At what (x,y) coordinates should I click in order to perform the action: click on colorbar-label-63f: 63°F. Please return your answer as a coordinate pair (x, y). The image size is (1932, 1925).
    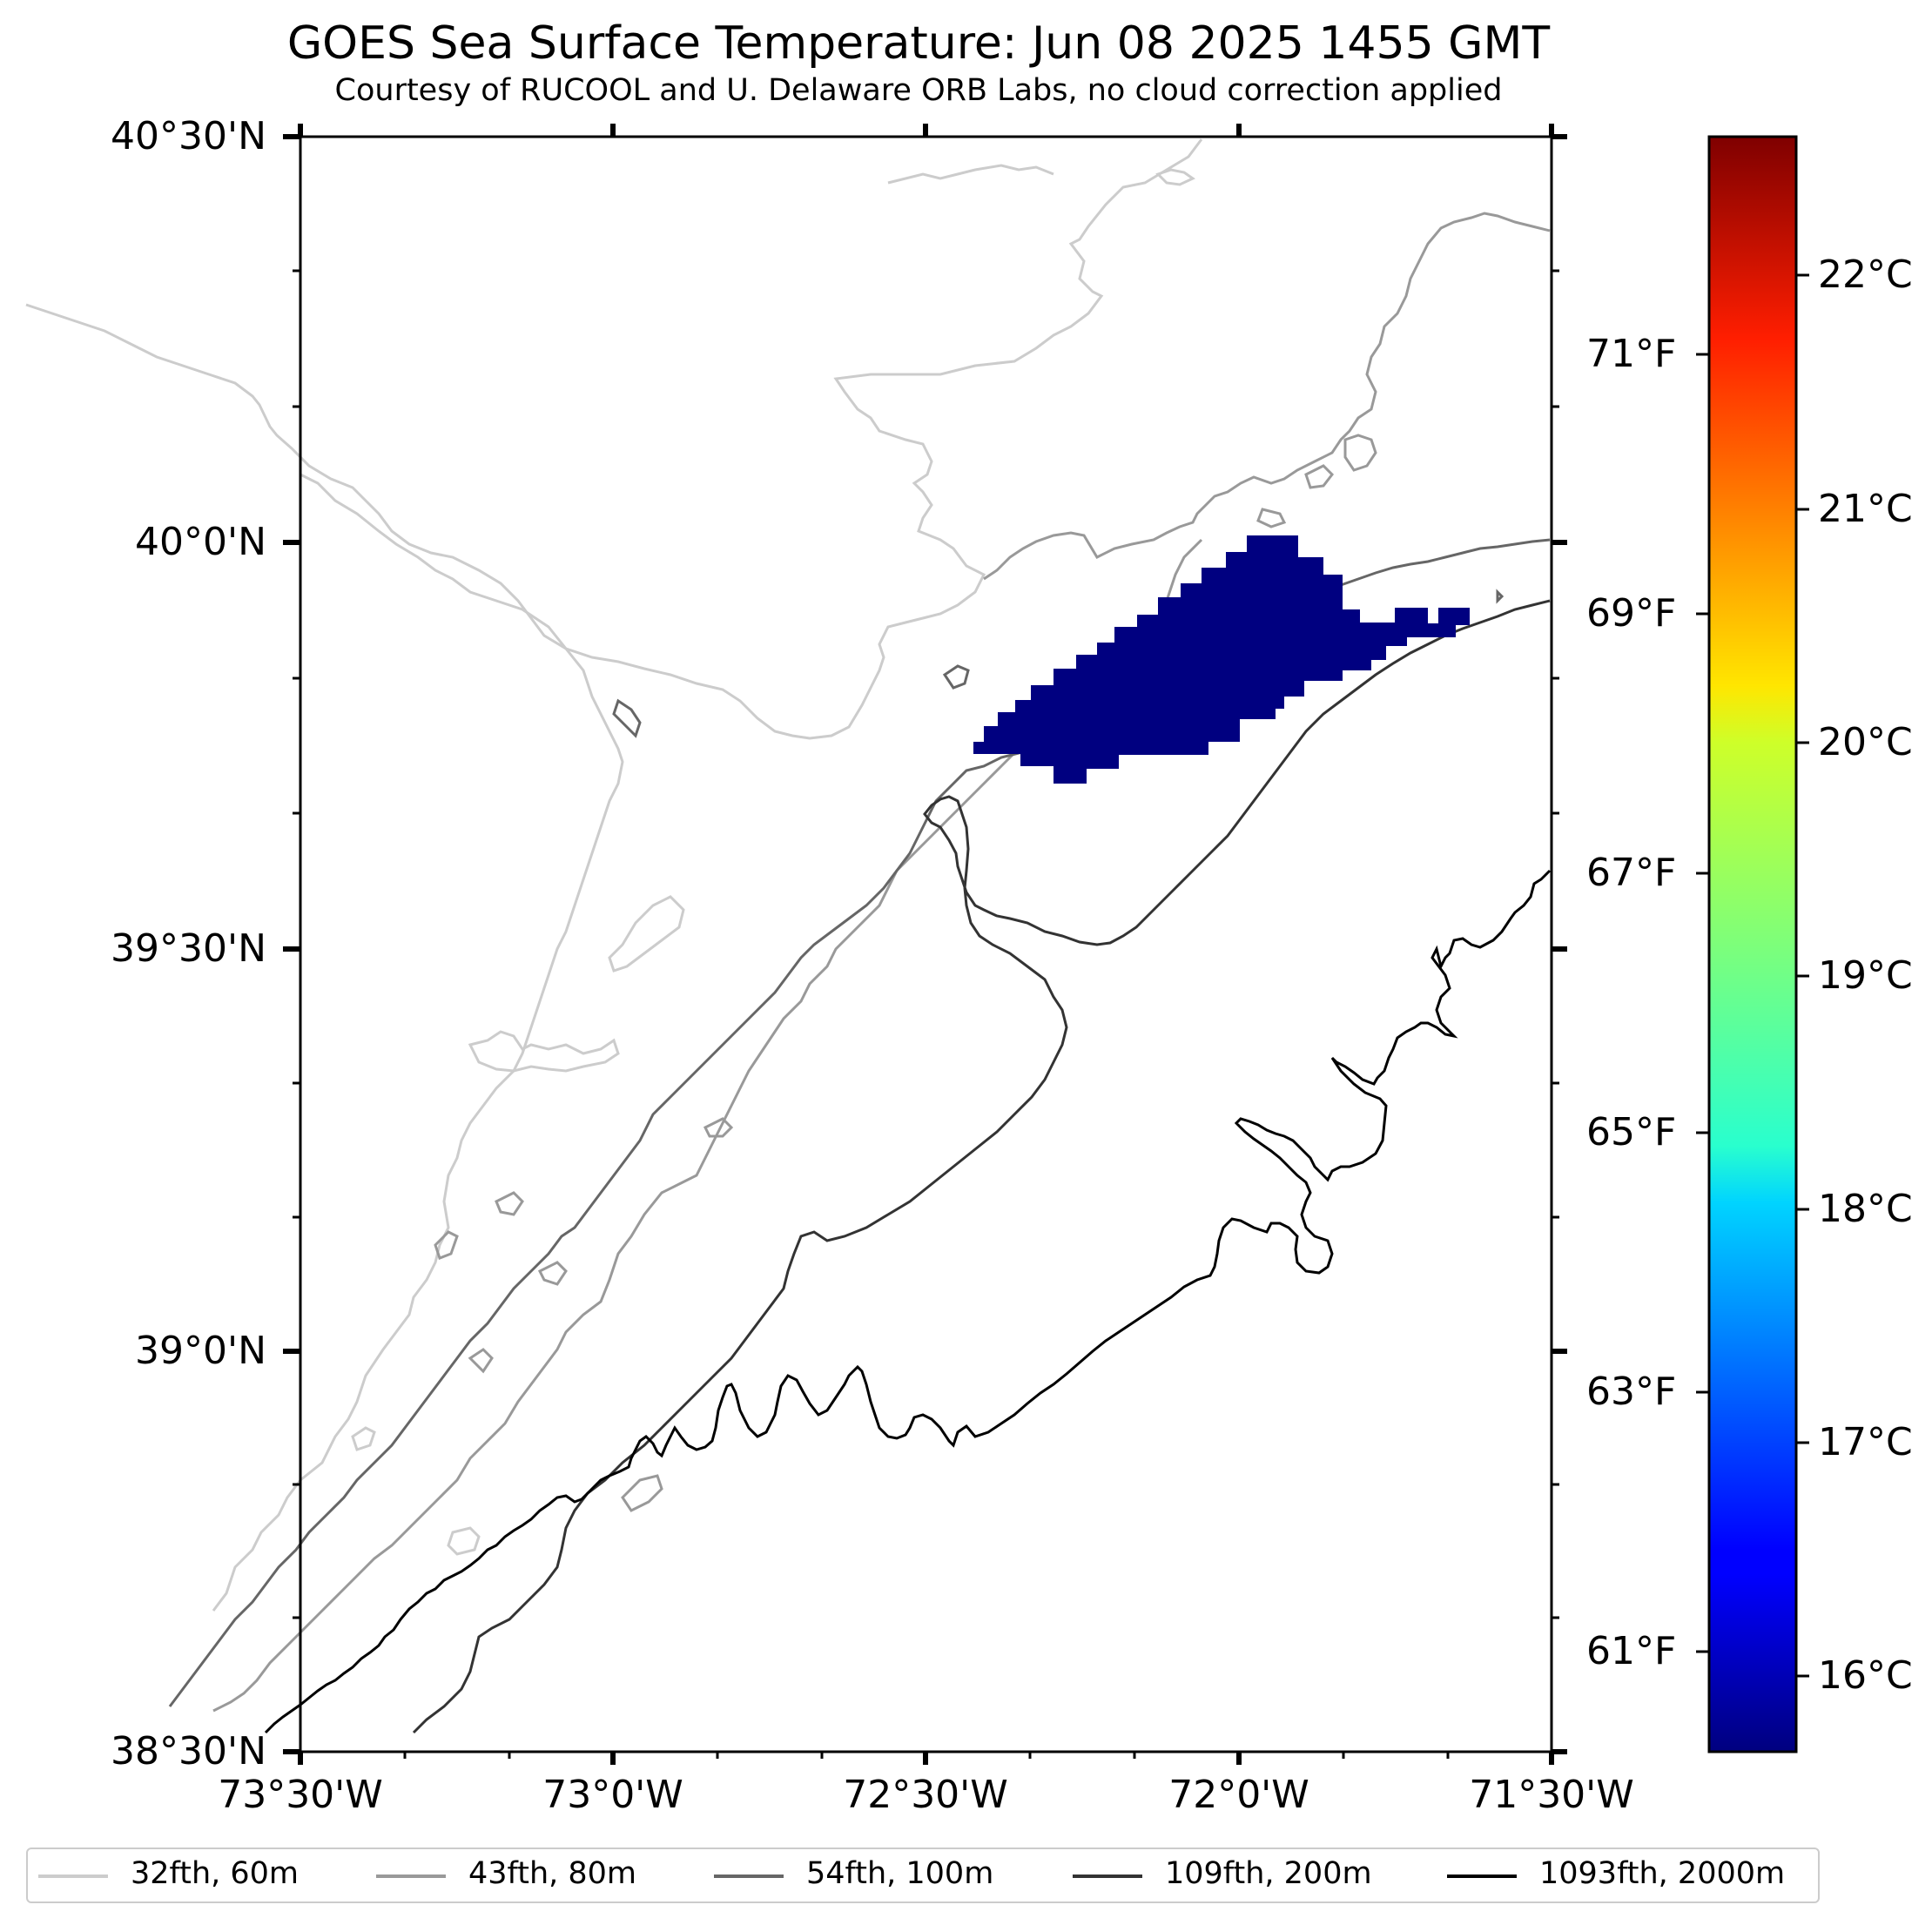
    Looking at the image, I should click on (1631, 1392).